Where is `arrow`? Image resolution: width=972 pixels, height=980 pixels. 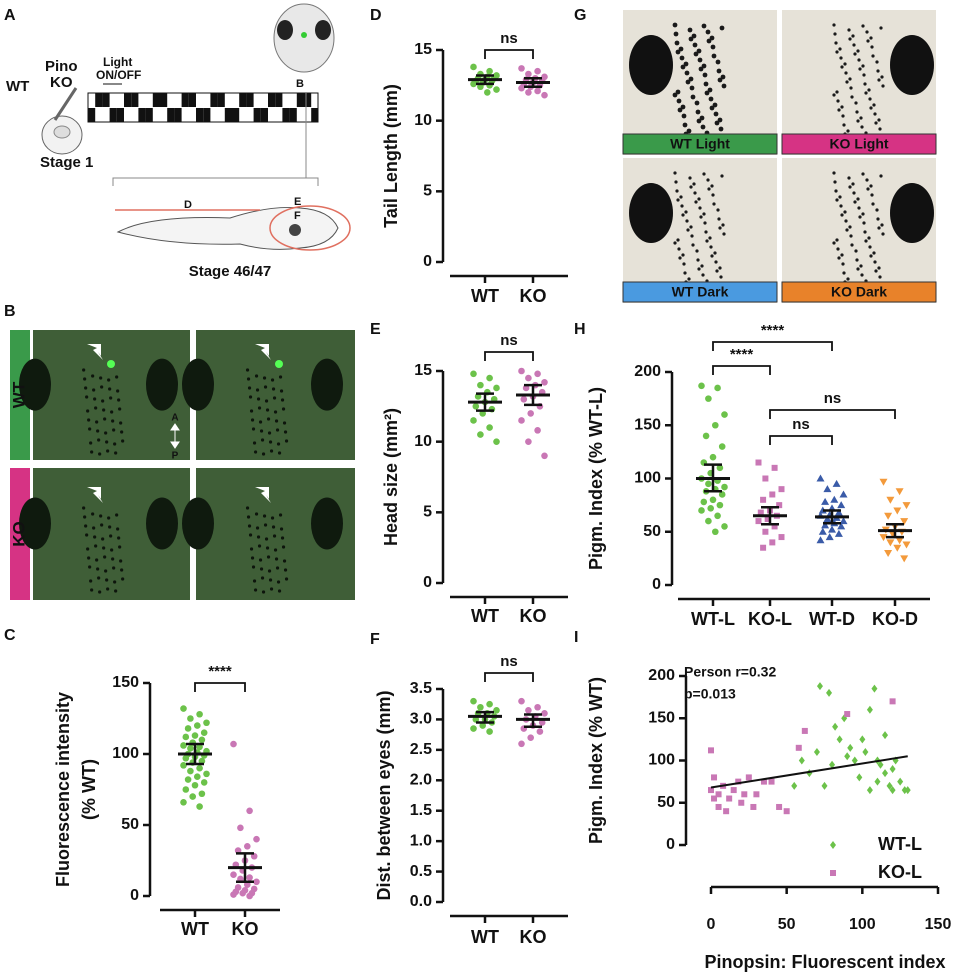 arrow is located at coordinates (263, 495).